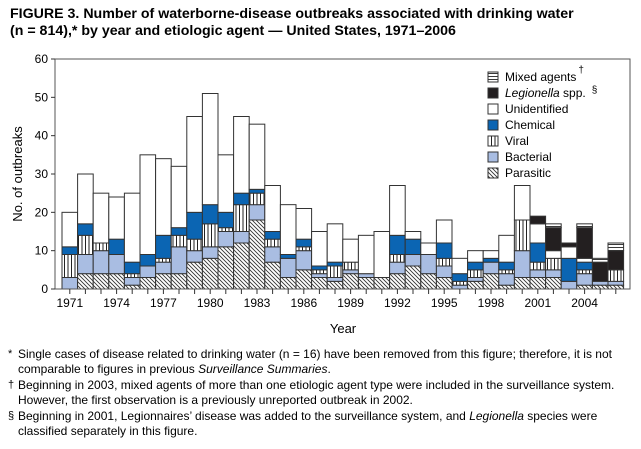 Image resolution: width=641 pixels, height=449 pixels. What do you see at coordinates (179, 281) in the screenshot?
I see `bar-segment-parasitic-1978` at bounding box center [179, 281].